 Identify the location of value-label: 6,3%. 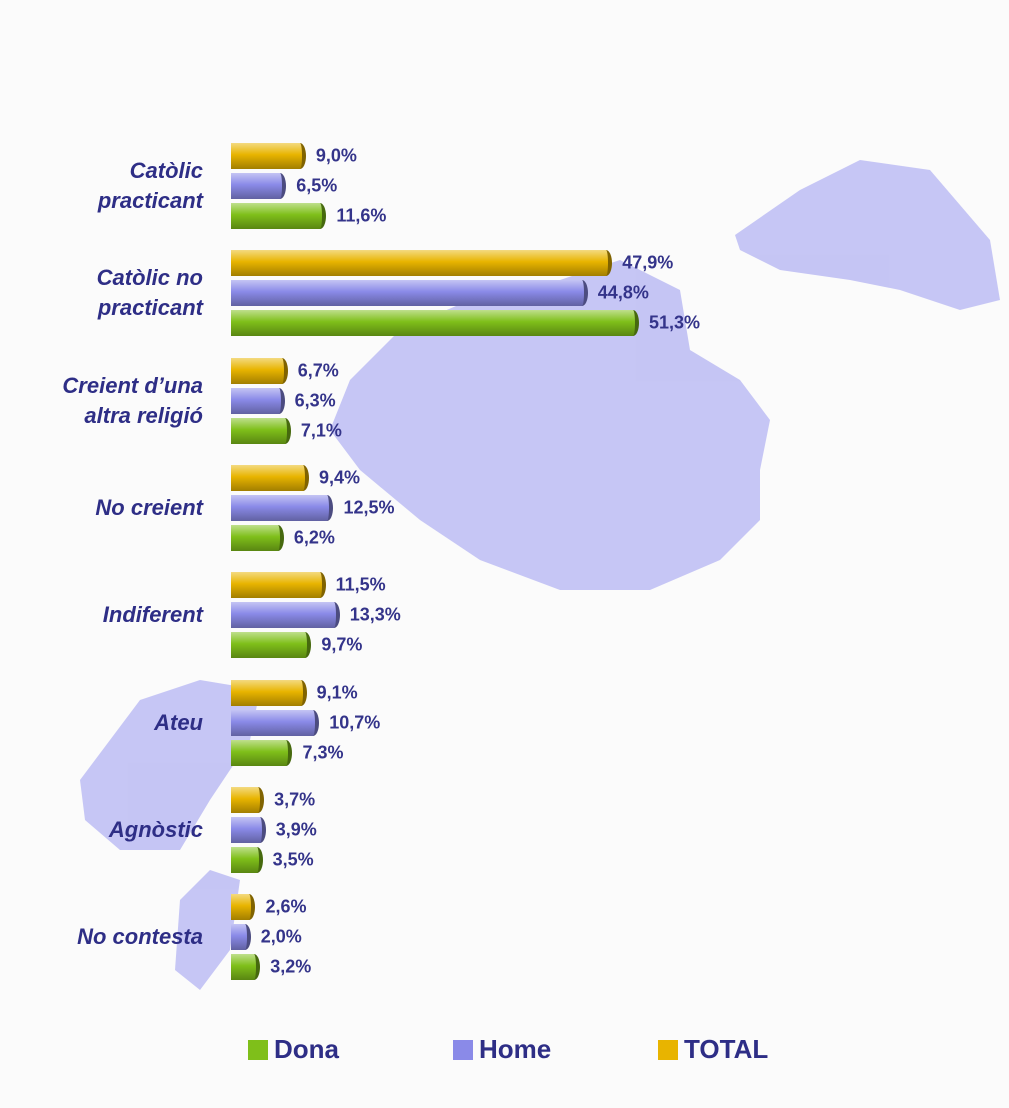
(315, 400).